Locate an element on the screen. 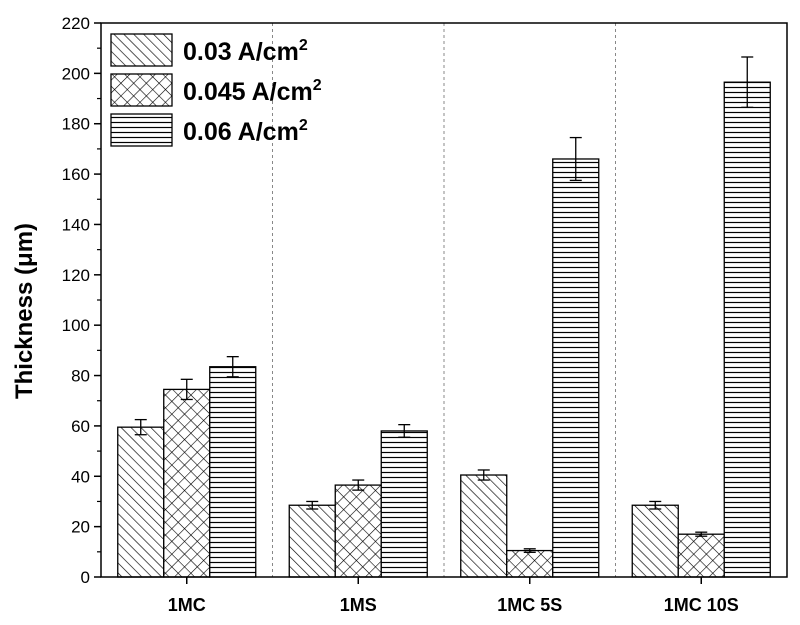 The image size is (800, 625). y-tick-label: 20 is located at coordinates (80, 527).